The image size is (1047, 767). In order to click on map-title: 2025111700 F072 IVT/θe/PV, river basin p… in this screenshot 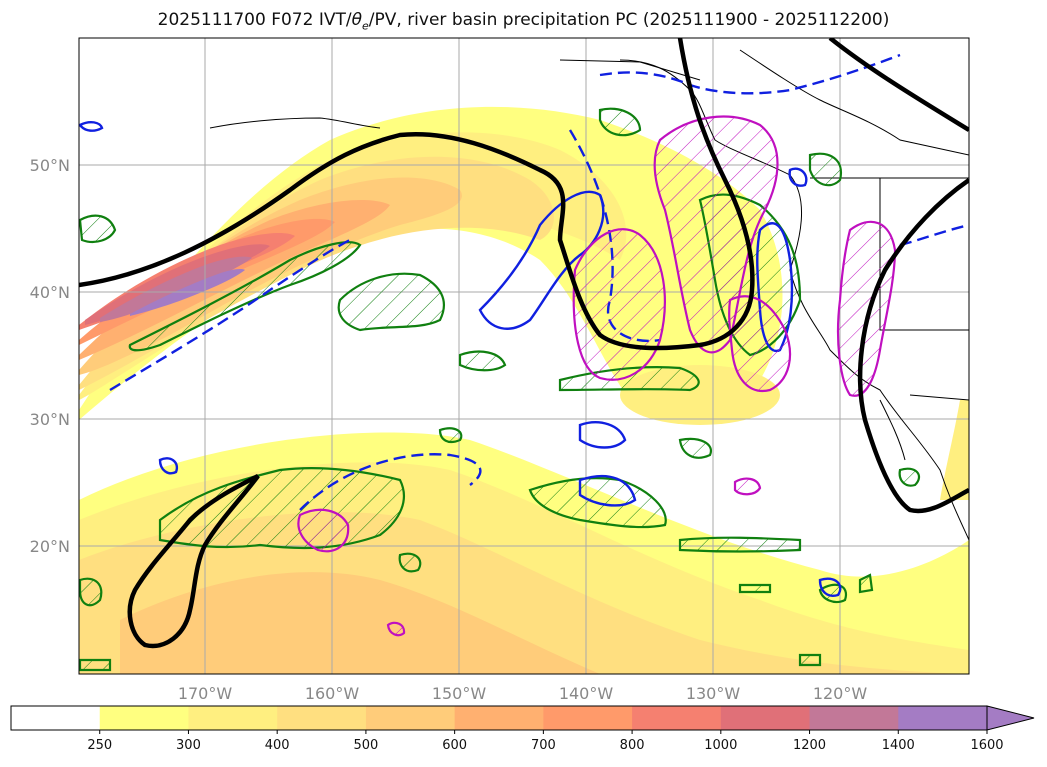, I will do `click(523, 21)`.